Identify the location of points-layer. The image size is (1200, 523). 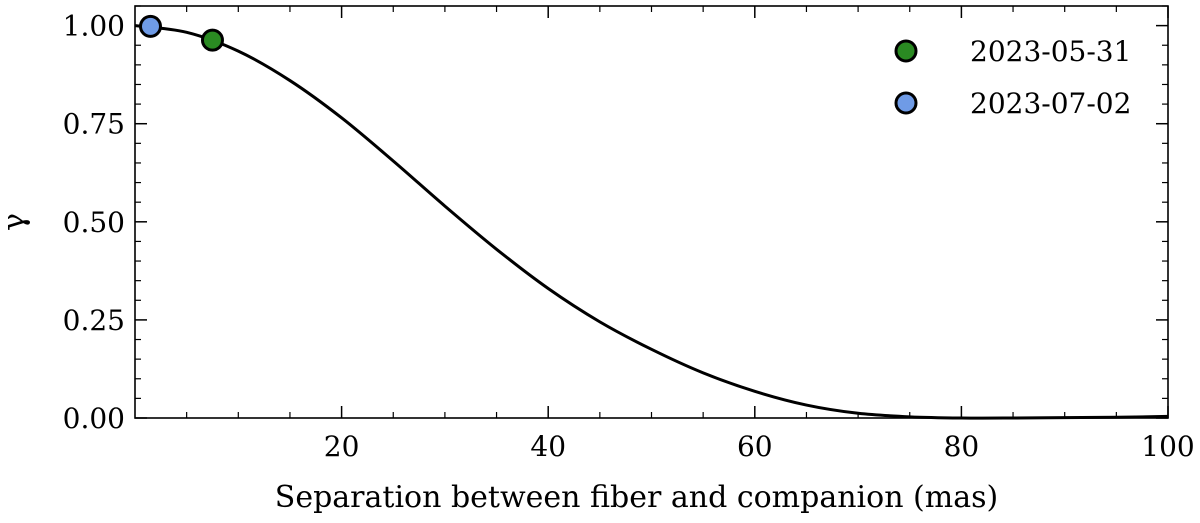
(181, 33).